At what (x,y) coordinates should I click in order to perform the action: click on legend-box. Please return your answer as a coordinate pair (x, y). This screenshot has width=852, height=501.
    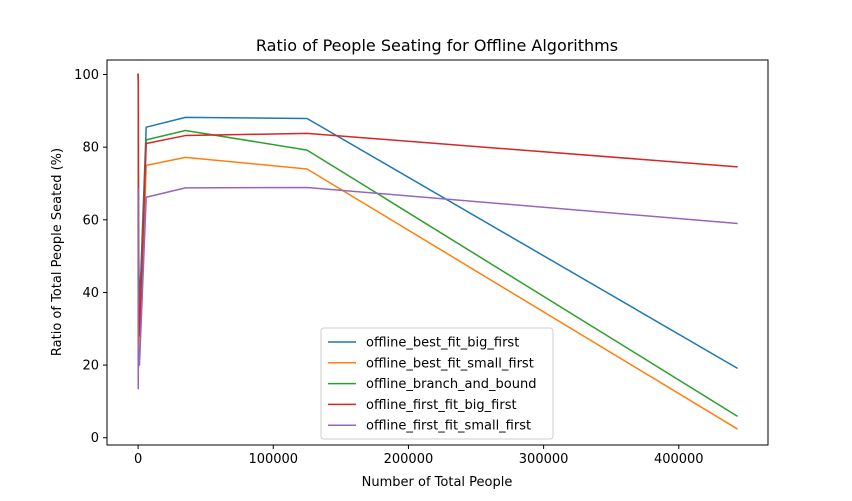
    Looking at the image, I should click on (437, 383).